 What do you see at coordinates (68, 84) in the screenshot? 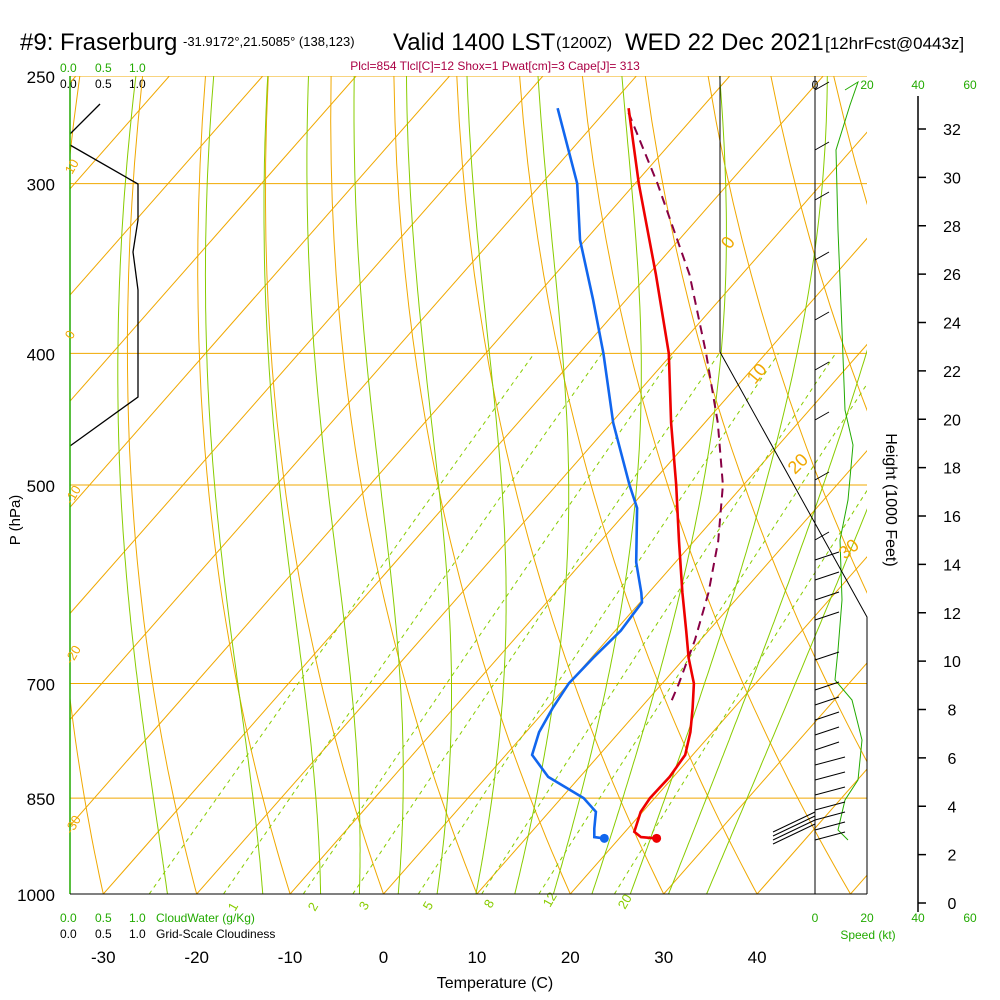
I see `top-cloudiness-tick: 0.0` at bounding box center [68, 84].